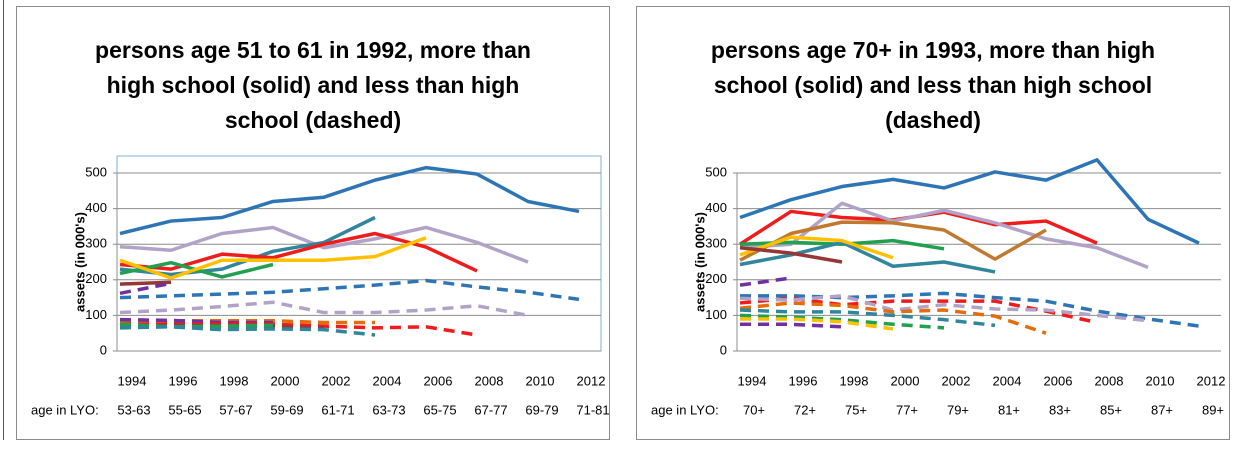 This screenshot has height=449, width=1247. I want to click on sub-tick-label: 71-81, so click(592, 409).